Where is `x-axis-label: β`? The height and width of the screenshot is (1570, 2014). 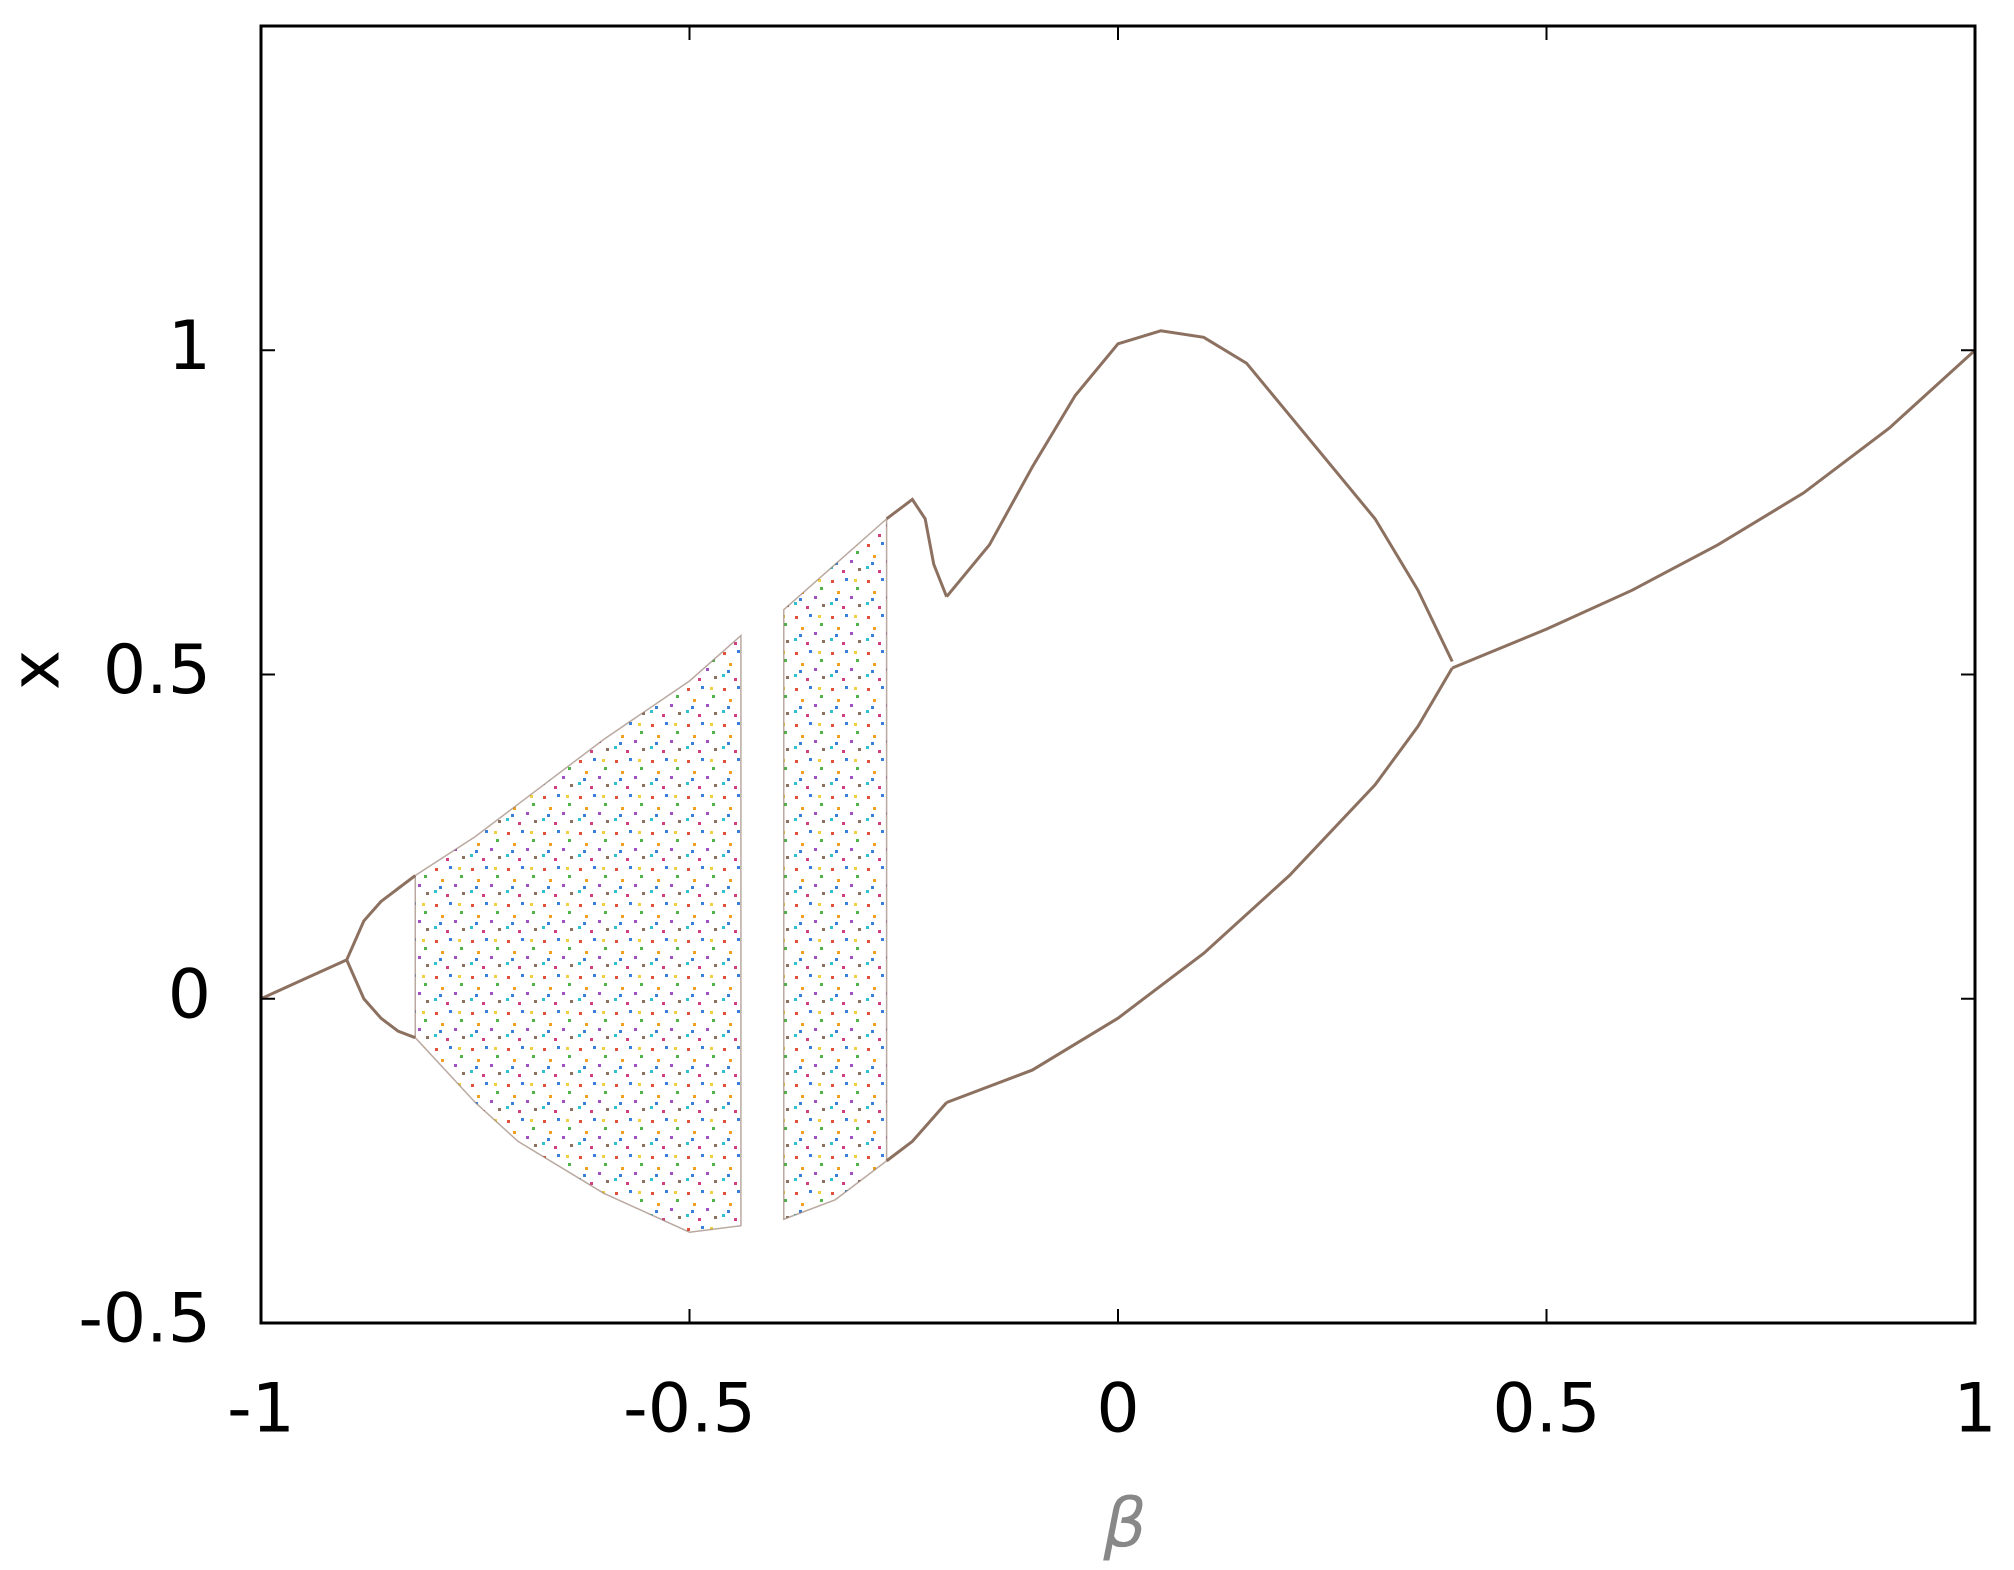 x-axis-label: β is located at coordinates (1124, 1524).